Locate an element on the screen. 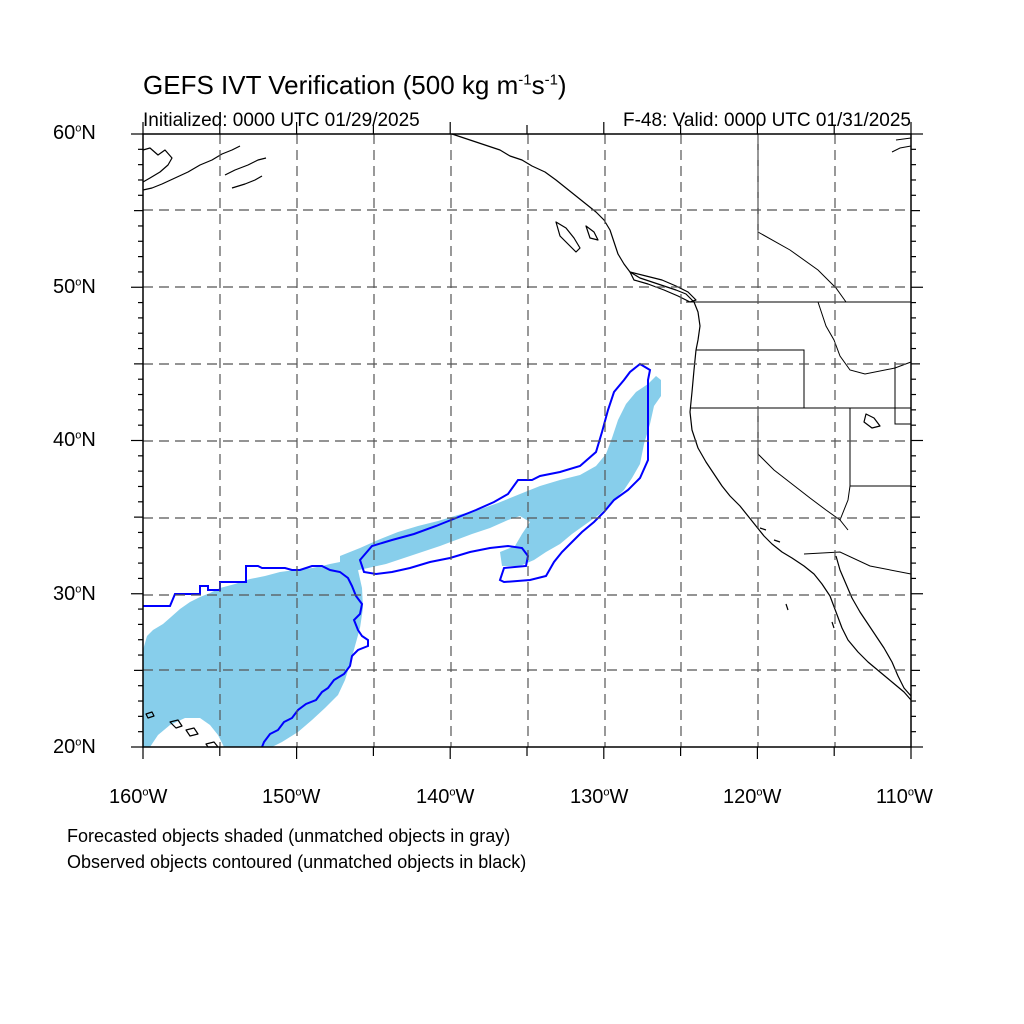 The height and width of the screenshot is (1024, 1024). us-west-coast is located at coordinates (800, 525).